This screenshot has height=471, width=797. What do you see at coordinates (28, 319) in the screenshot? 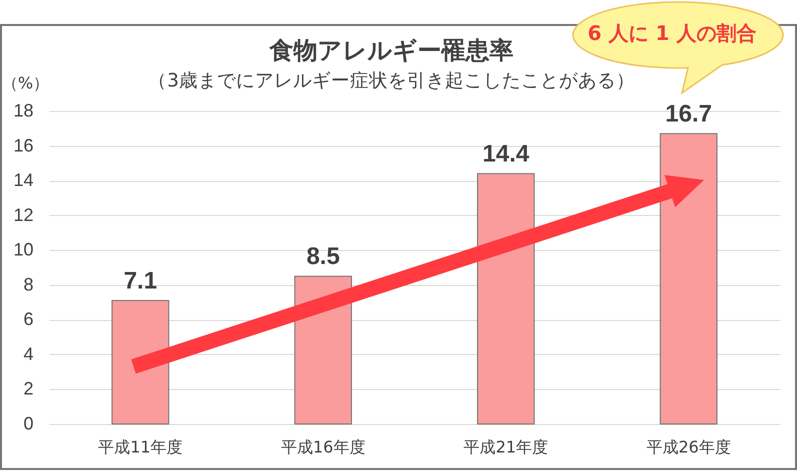
I see `y-tick-label: 6` at bounding box center [28, 319].